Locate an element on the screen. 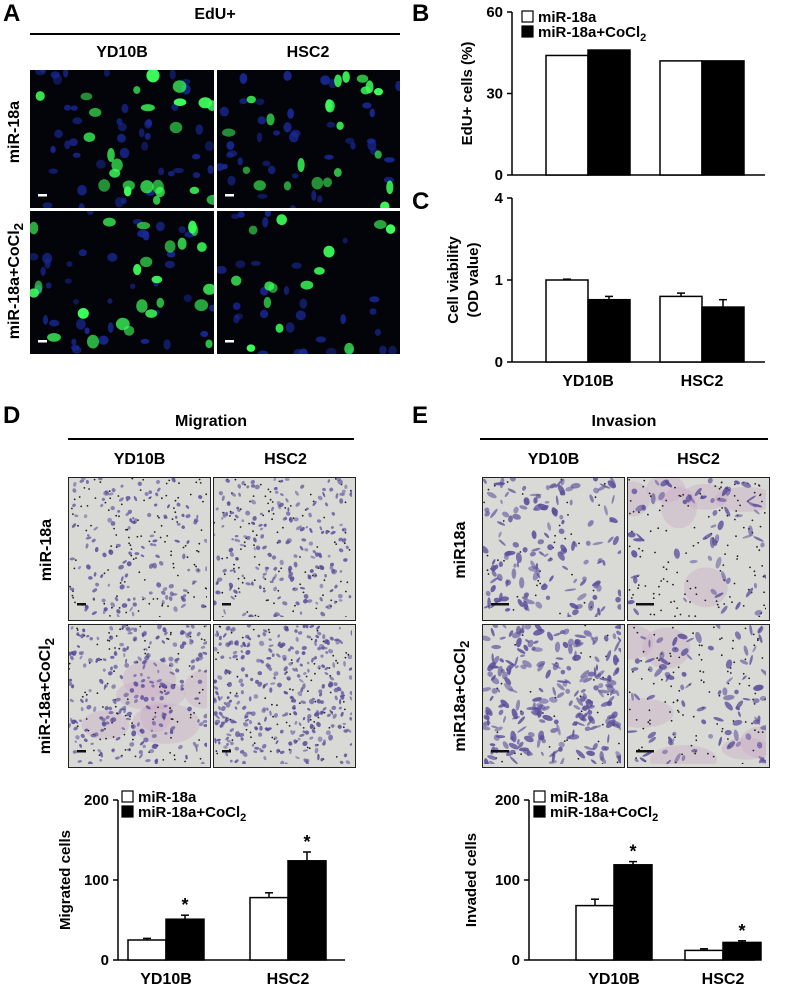  migration-image-yd10b-mir18a-cocl2 is located at coordinates (139, 696).